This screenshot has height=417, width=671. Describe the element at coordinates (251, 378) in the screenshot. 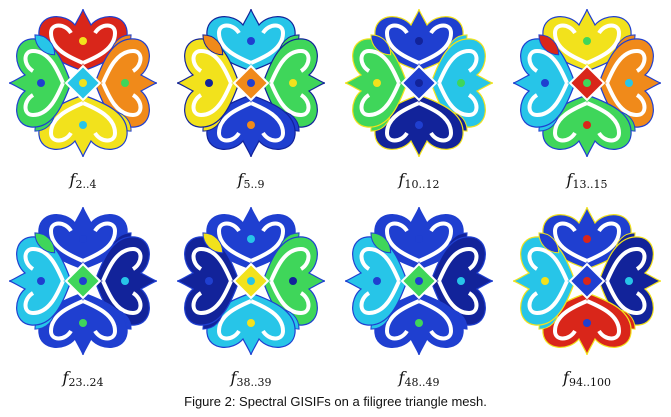

I see `panel-label-6: f38..39` at that location.